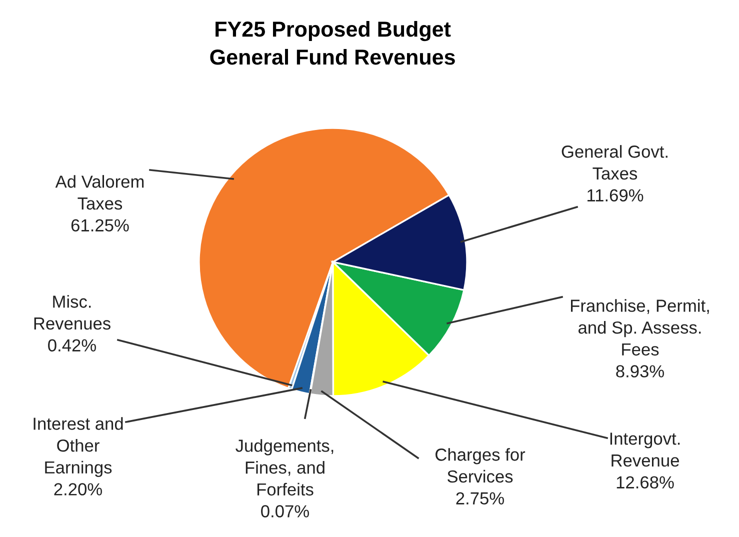 The height and width of the screenshot is (537, 739). I want to click on data-label: 61.25%, so click(100, 225).